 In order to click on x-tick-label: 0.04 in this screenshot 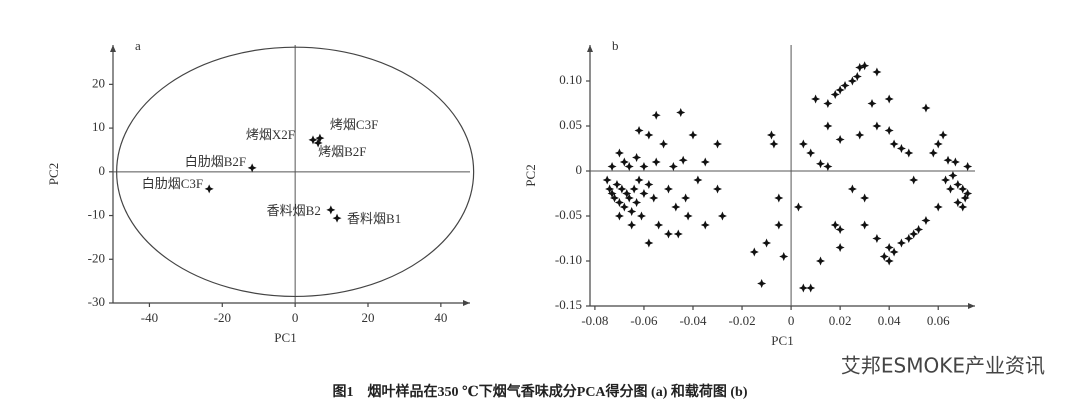, I will do `click(889, 320)`.